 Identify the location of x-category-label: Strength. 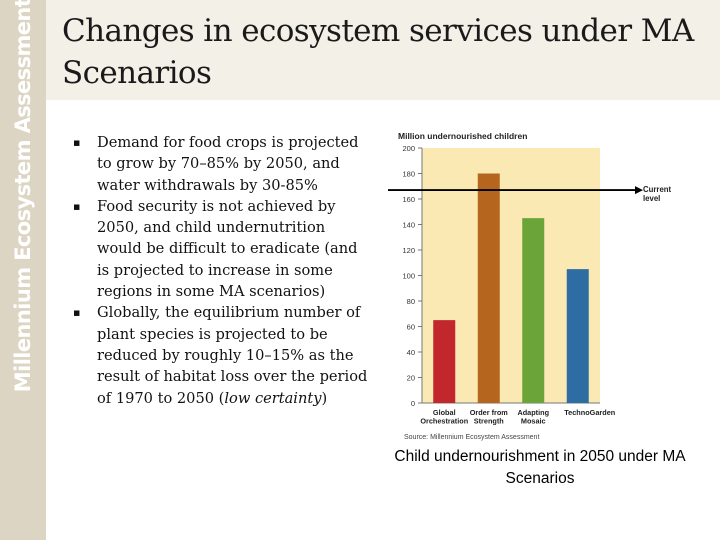
(489, 421).